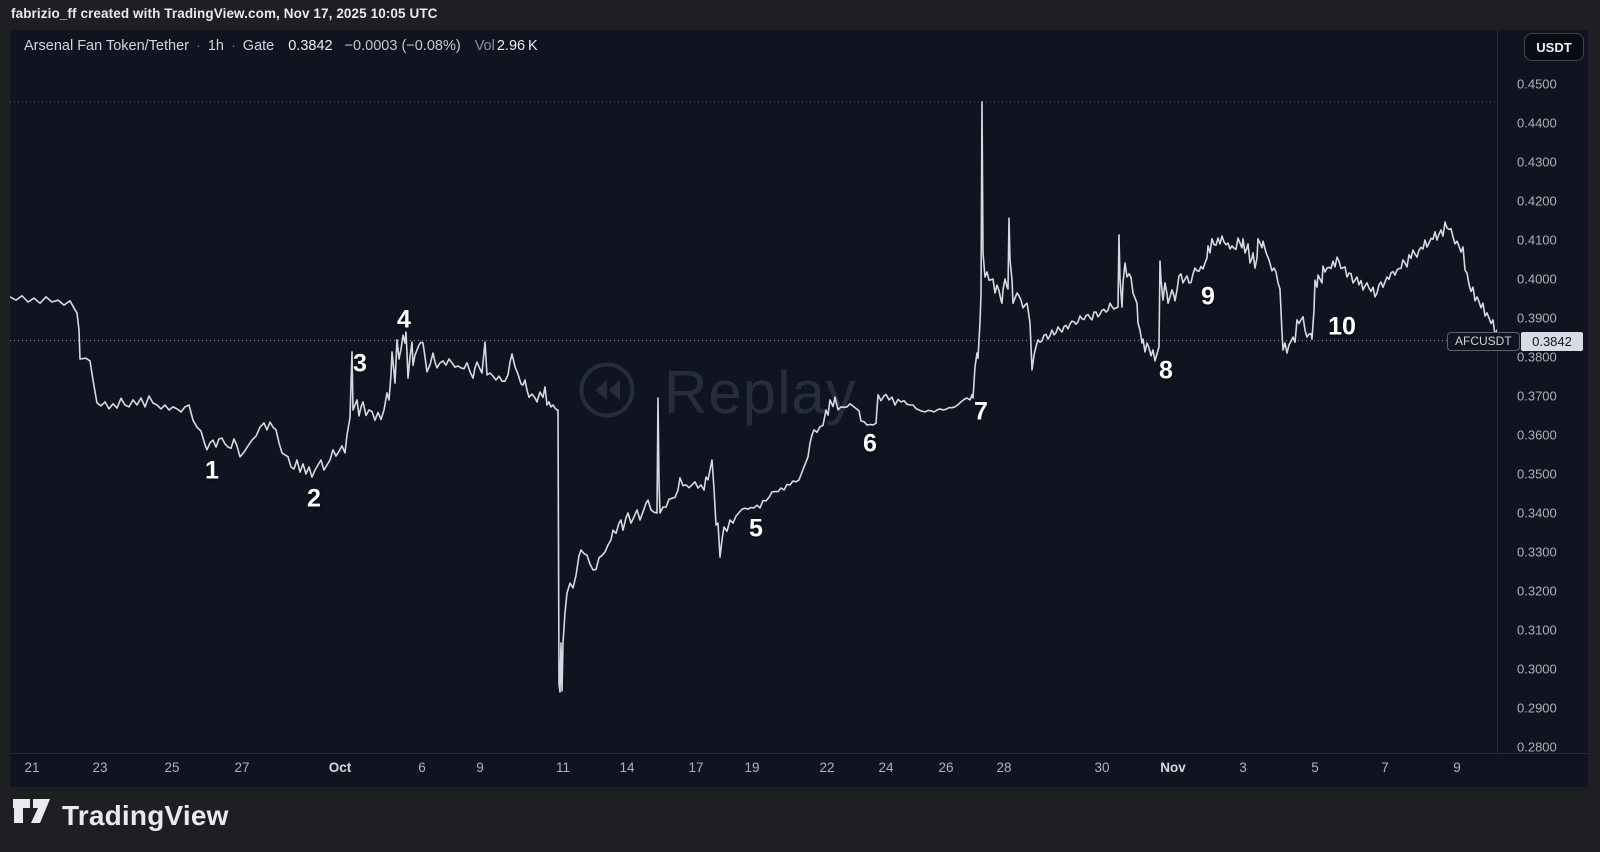 This screenshot has height=852, width=1600. What do you see at coordinates (1166, 370) in the screenshot?
I see `annotation-number-8: 8` at bounding box center [1166, 370].